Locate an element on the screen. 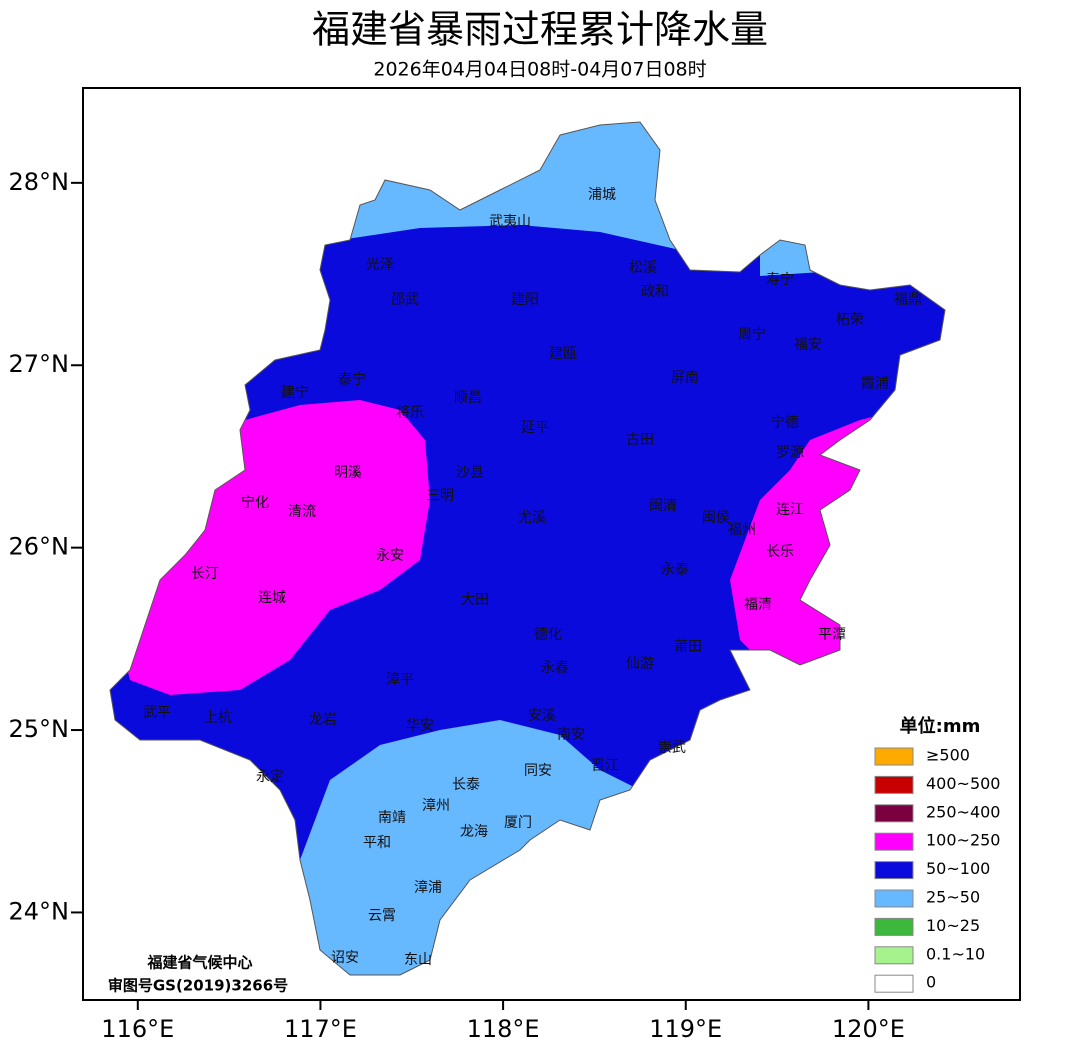  city-label: 华安 is located at coordinates (420, 726).